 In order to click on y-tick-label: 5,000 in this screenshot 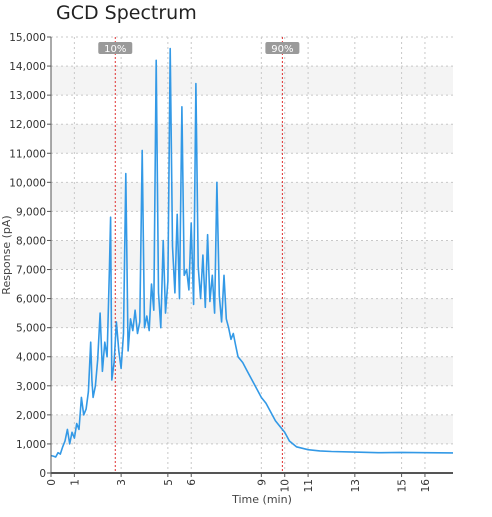, I will do `click(31, 329)`.